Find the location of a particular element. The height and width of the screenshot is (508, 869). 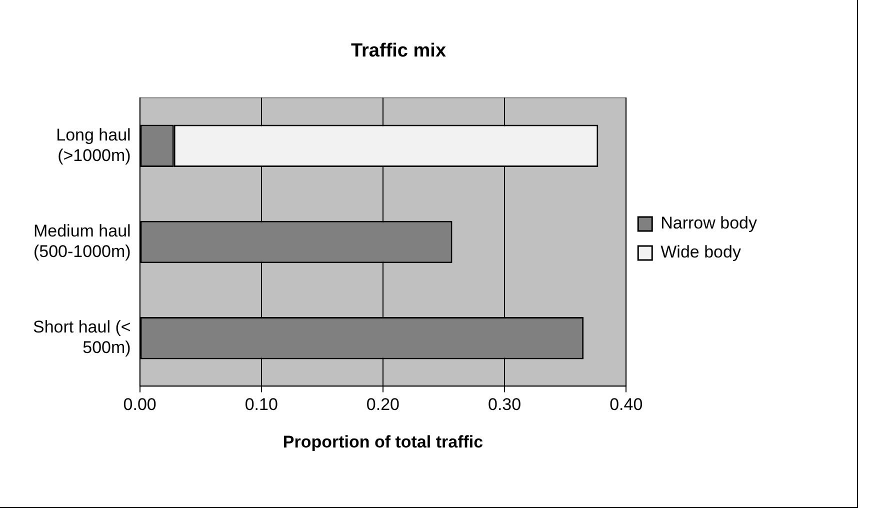

y-tick-label: Short haul (< 500m) is located at coordinates (81, 338).